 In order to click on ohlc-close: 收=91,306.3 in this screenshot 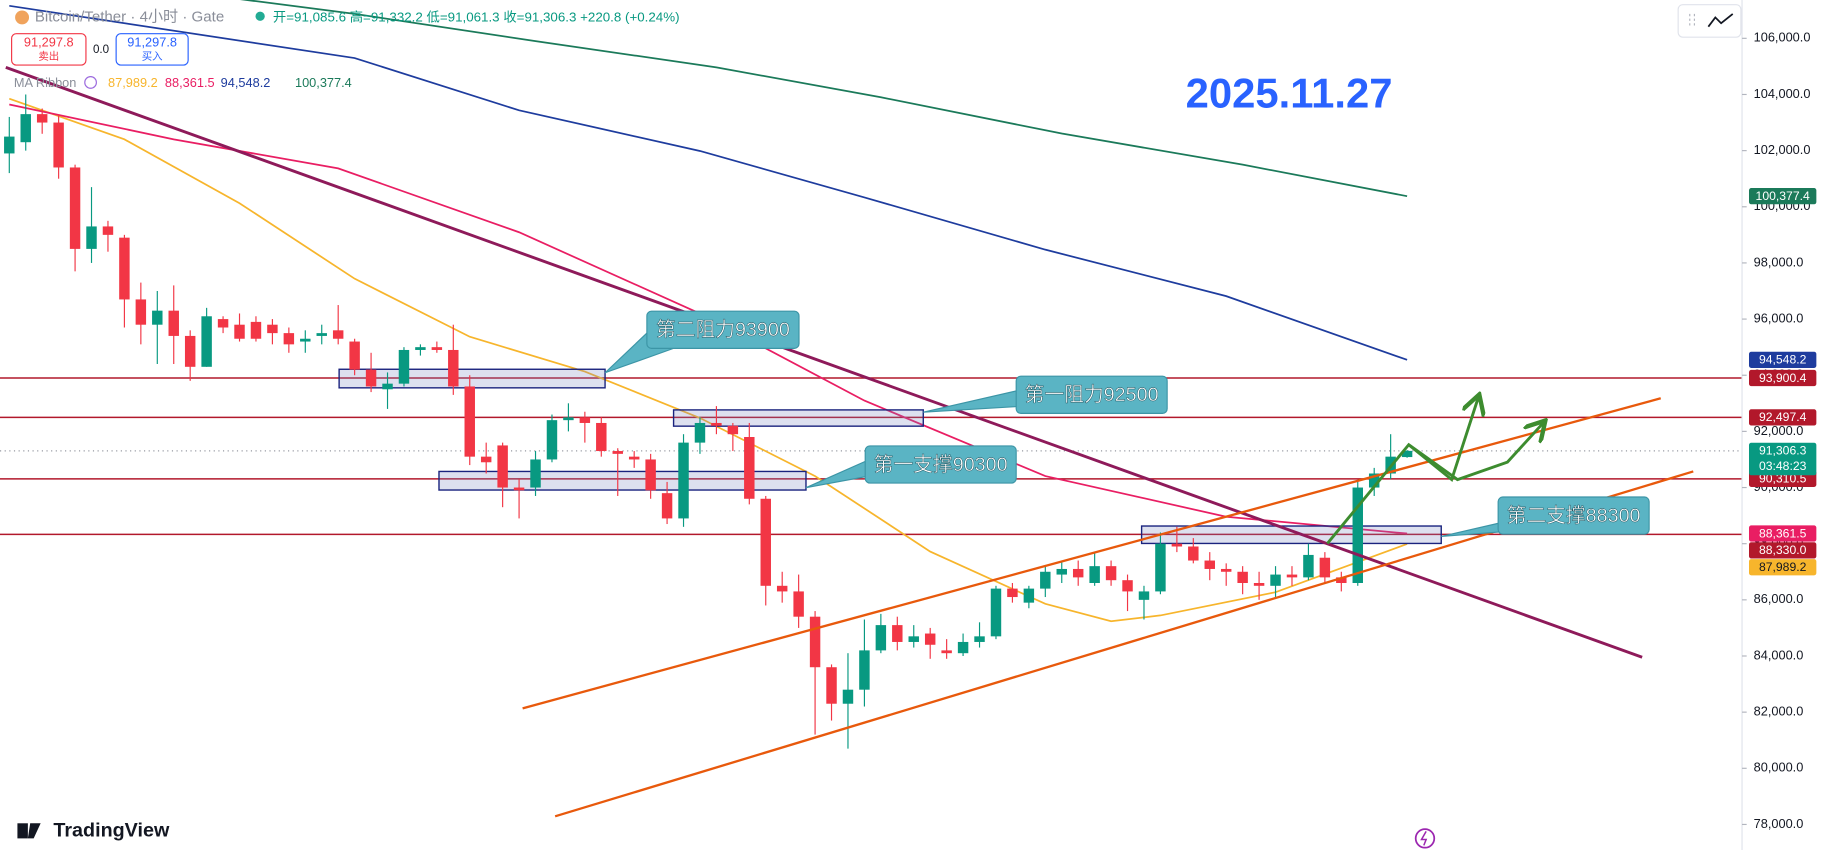, I will do `click(539, 16)`.